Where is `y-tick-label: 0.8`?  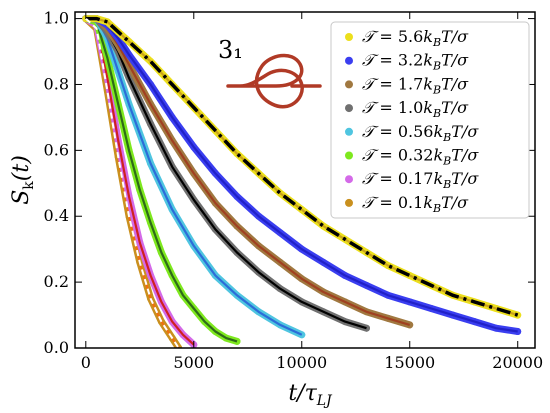 y-tick-label: 0.8 is located at coordinates (56, 83).